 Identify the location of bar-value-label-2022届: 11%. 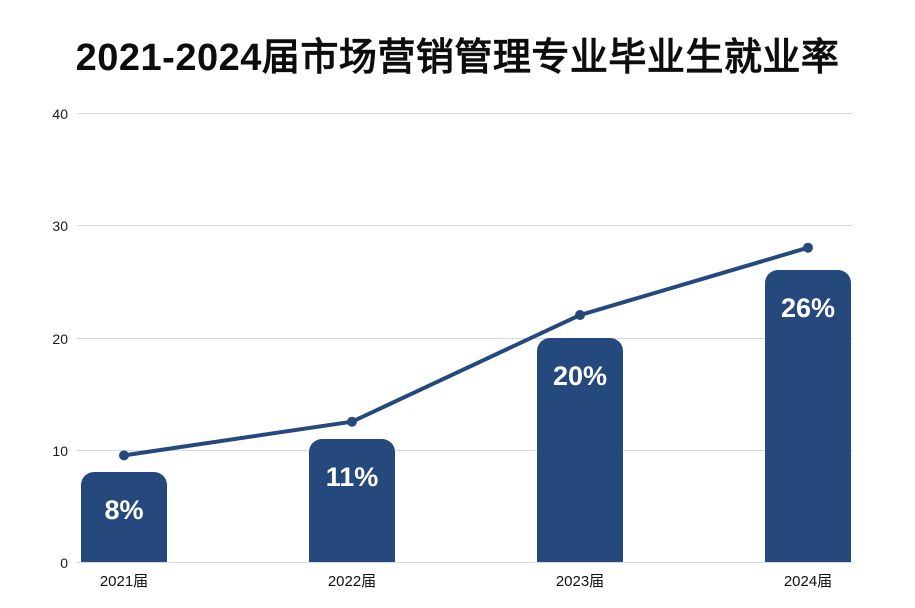
(352, 476).